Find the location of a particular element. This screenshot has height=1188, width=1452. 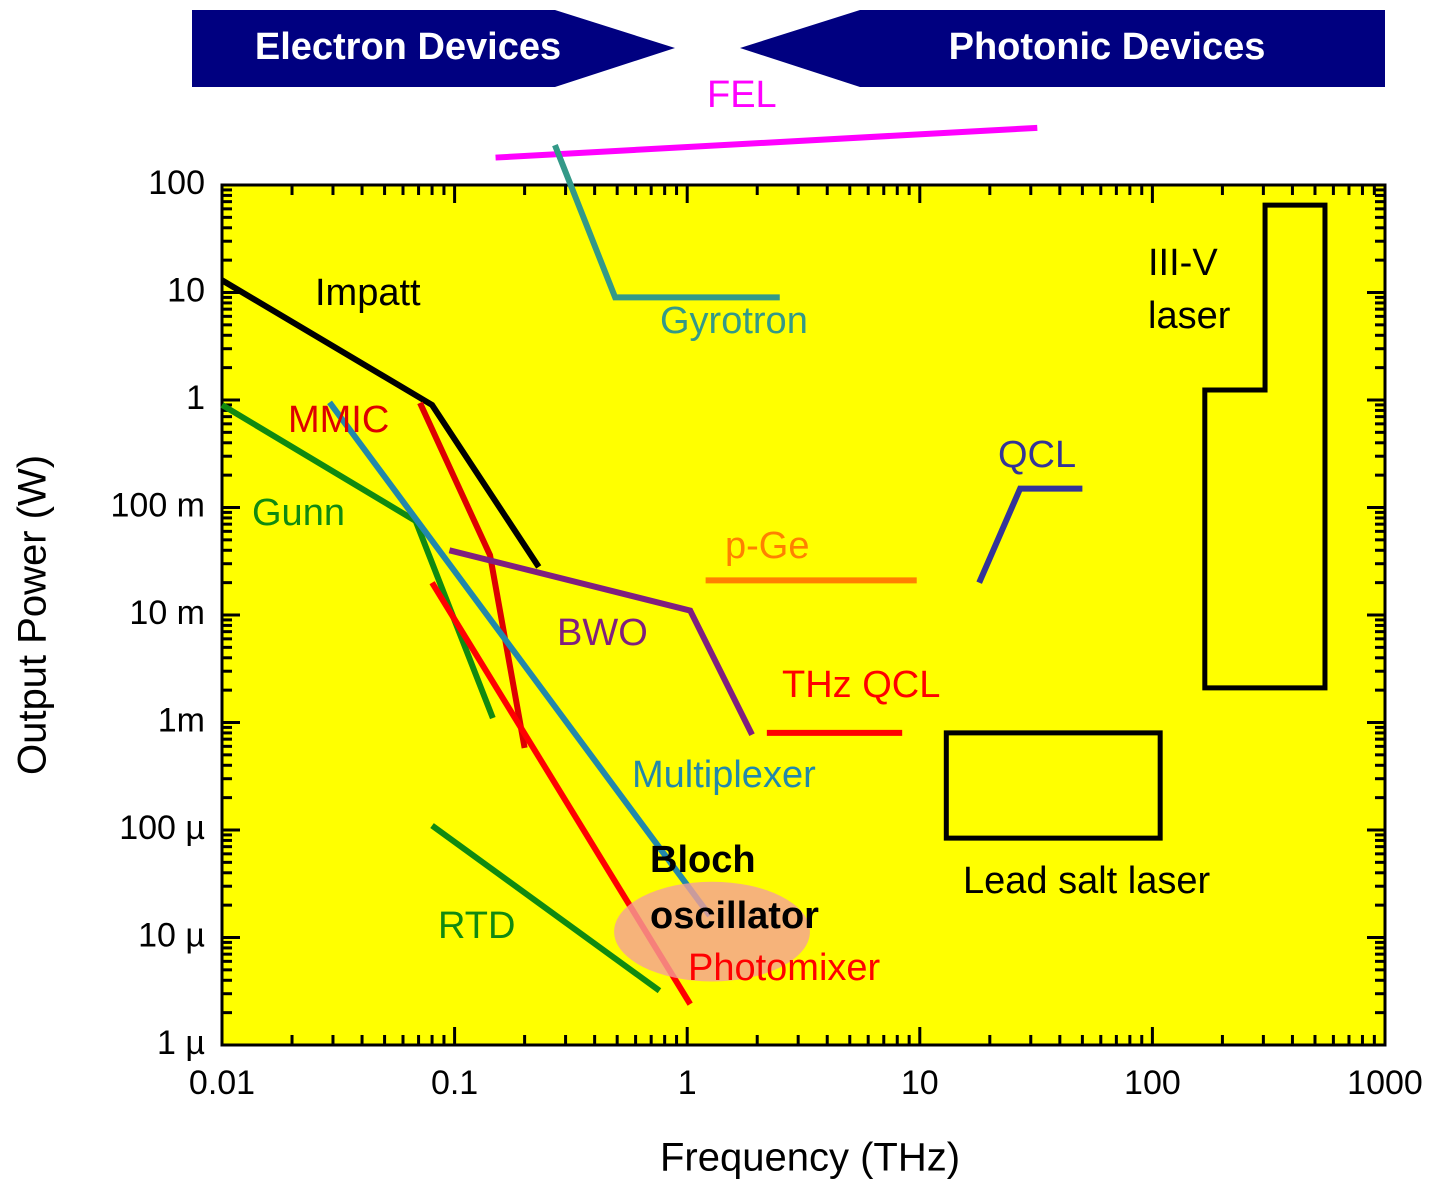

x-tick-label: 1 is located at coordinates (687, 1083).